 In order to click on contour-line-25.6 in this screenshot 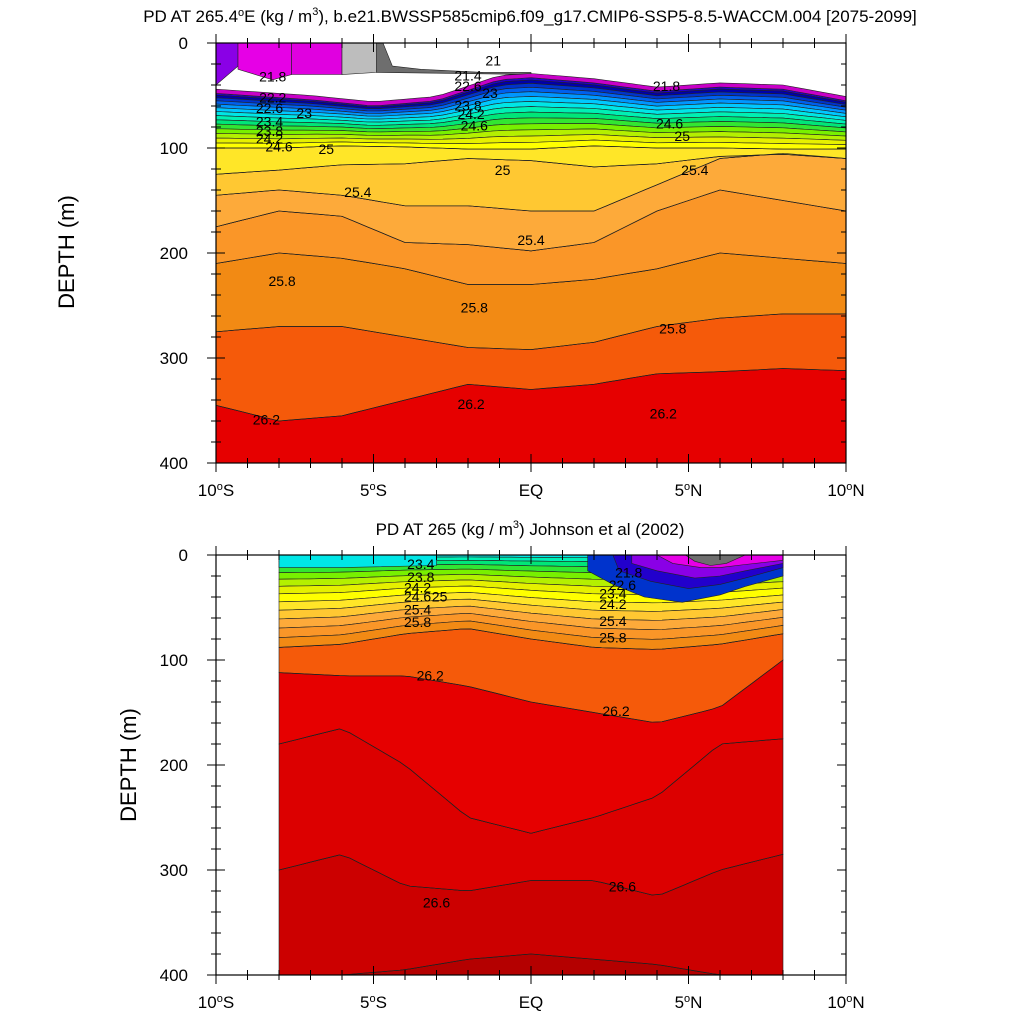, I will do `click(531, 220)`.